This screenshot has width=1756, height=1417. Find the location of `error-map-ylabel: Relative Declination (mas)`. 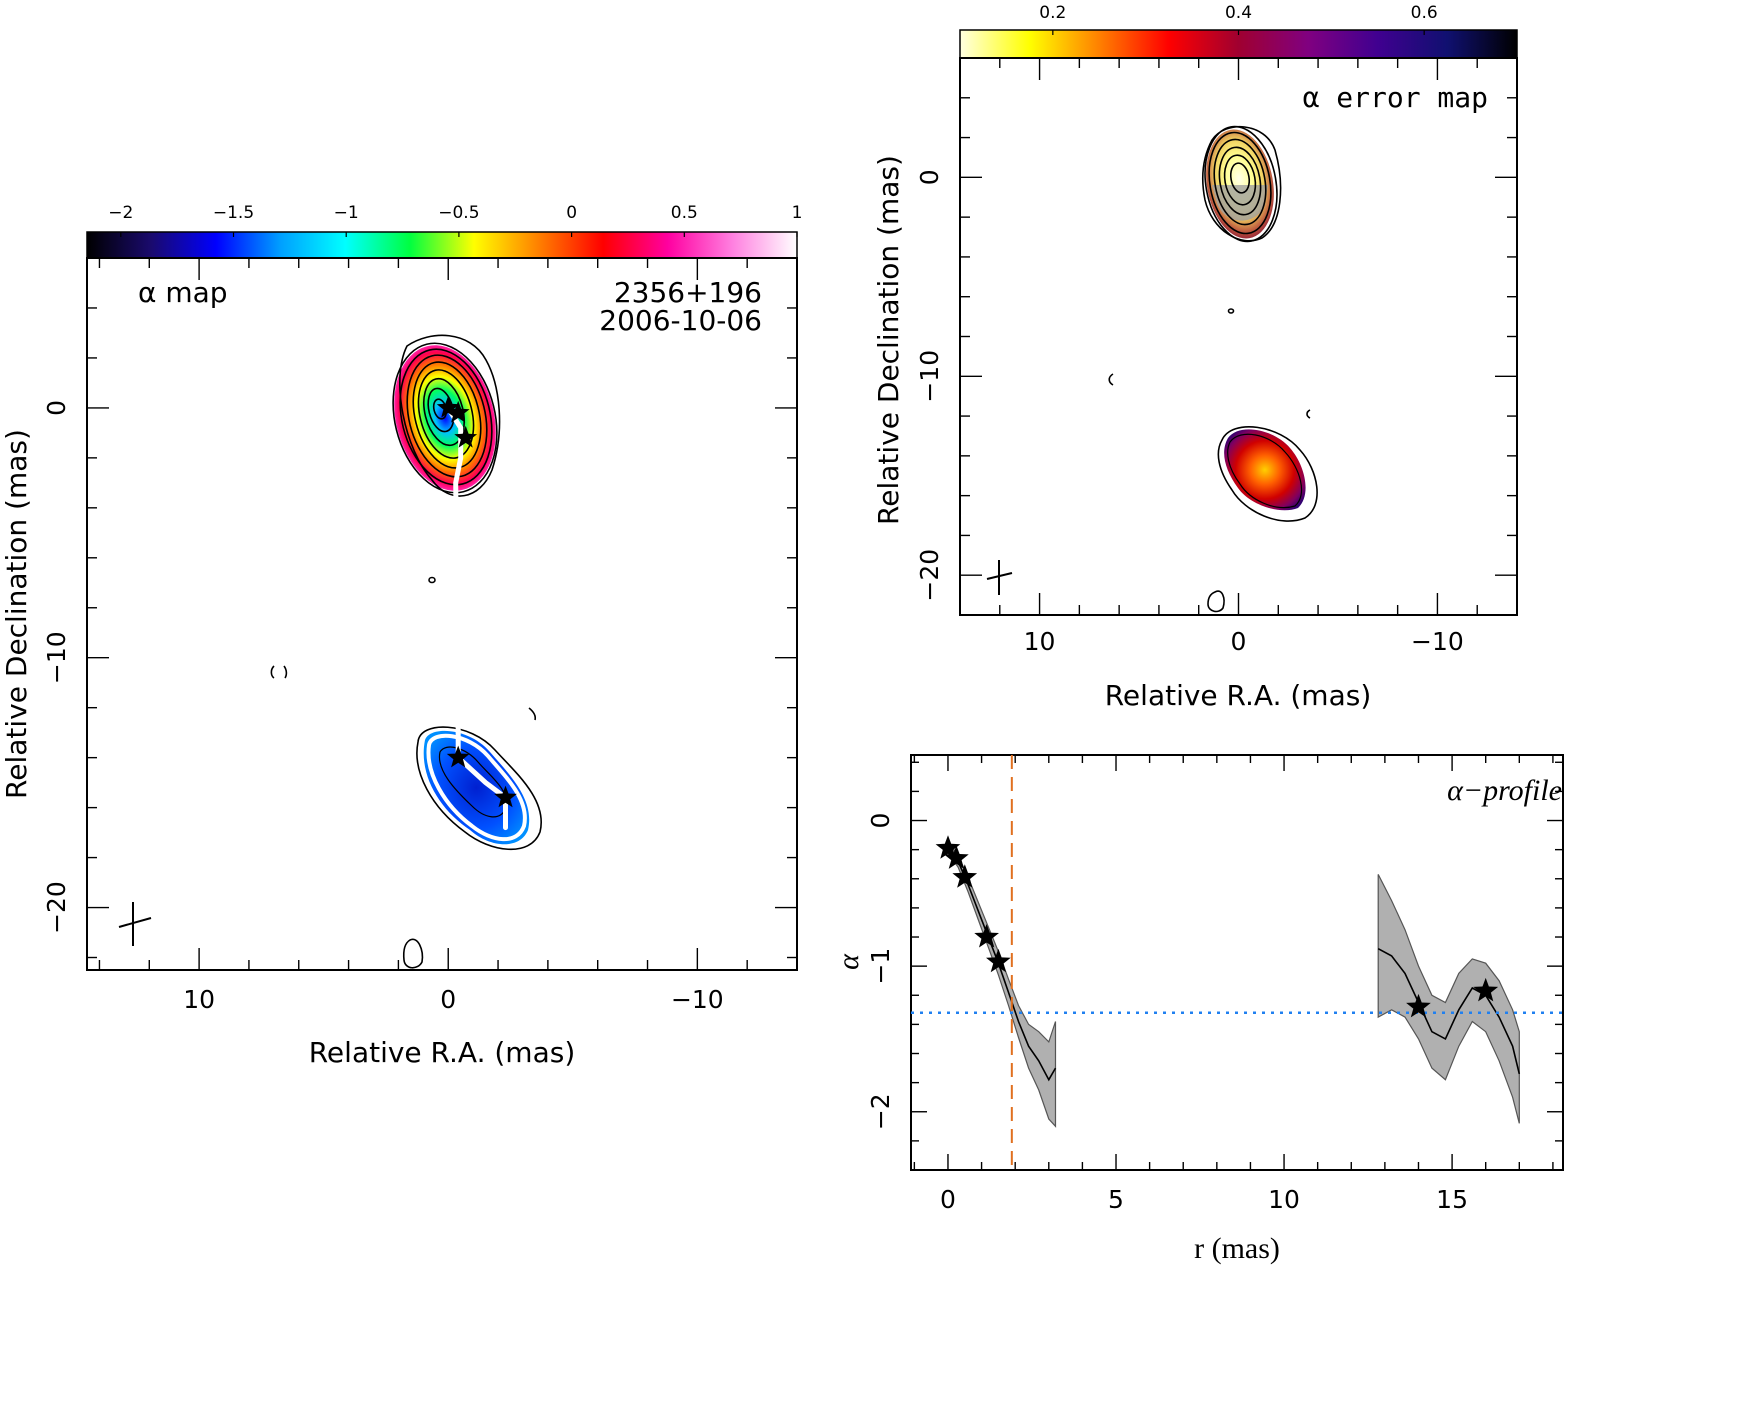

error-map-ylabel: Relative Declination (mas) is located at coordinates (888, 340).